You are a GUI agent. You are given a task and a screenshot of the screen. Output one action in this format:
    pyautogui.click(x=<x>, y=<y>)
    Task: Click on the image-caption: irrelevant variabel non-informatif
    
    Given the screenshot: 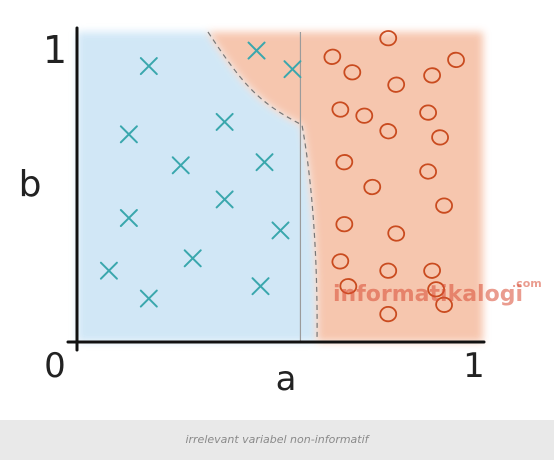 What is the action you would take?
    pyautogui.click(x=277, y=440)
    